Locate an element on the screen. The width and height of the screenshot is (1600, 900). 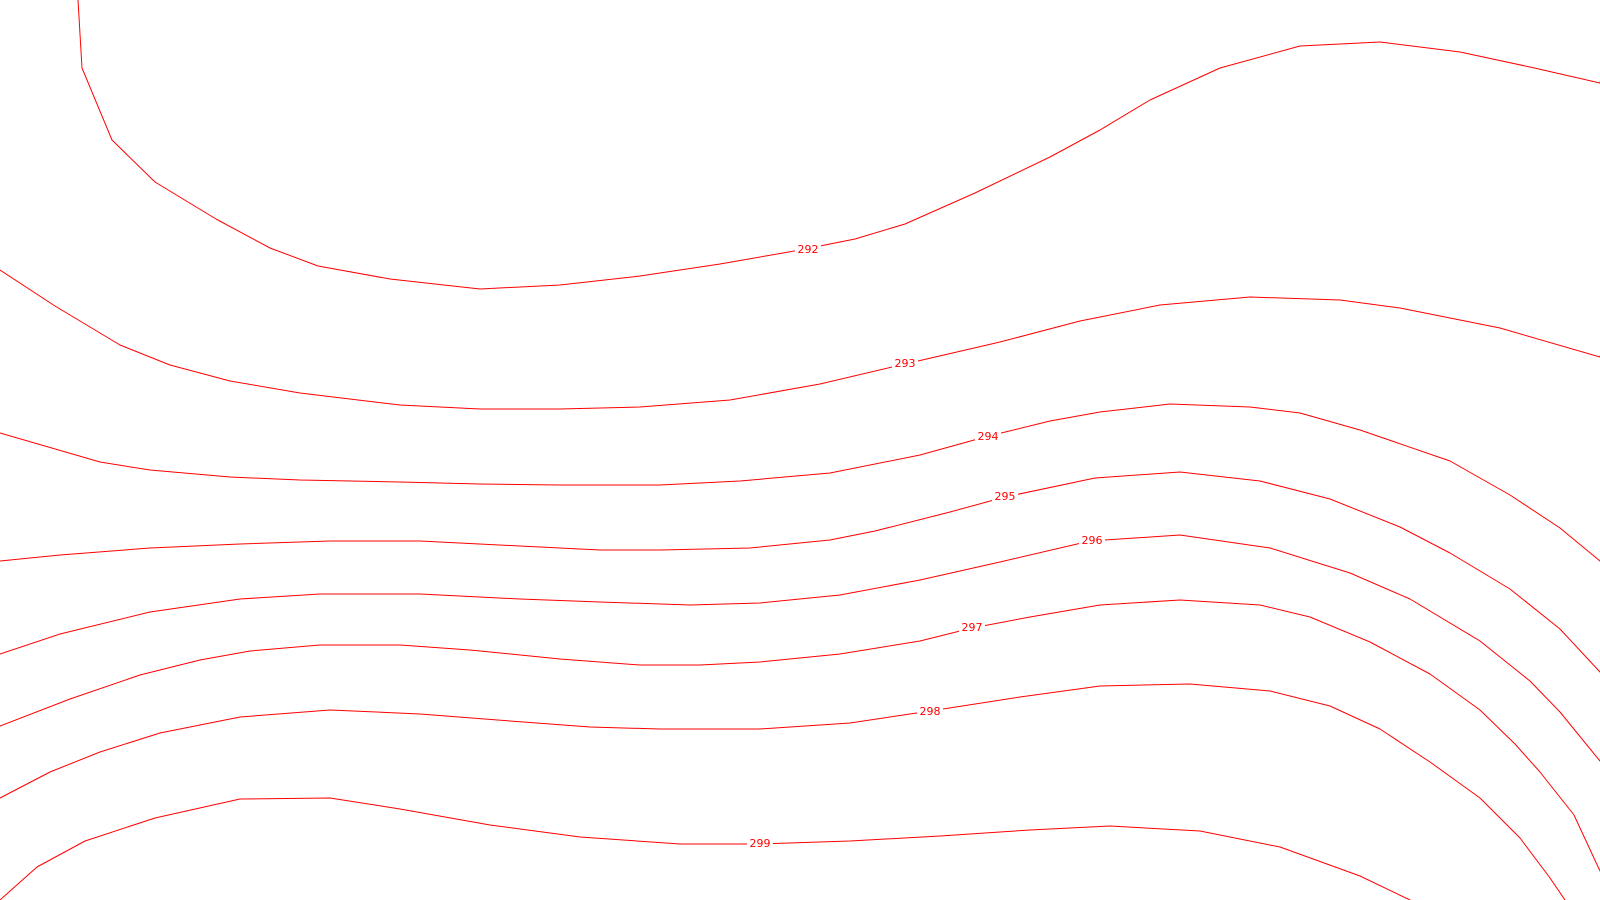
contour-label: 297 is located at coordinates (972, 627).